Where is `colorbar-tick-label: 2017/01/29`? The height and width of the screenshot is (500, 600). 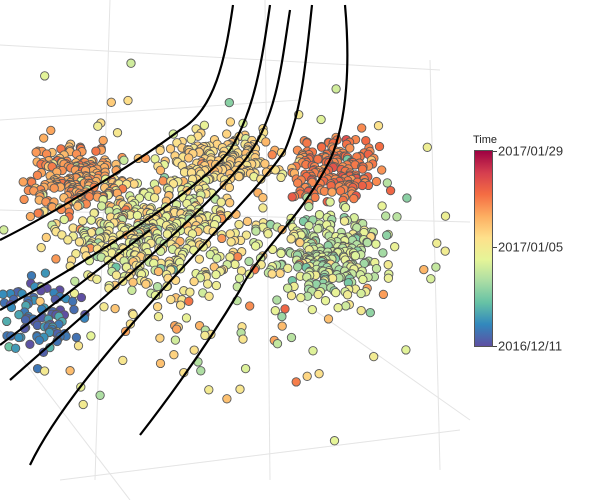
colorbar-tick-label: 2017/01/29 is located at coordinates (531, 151).